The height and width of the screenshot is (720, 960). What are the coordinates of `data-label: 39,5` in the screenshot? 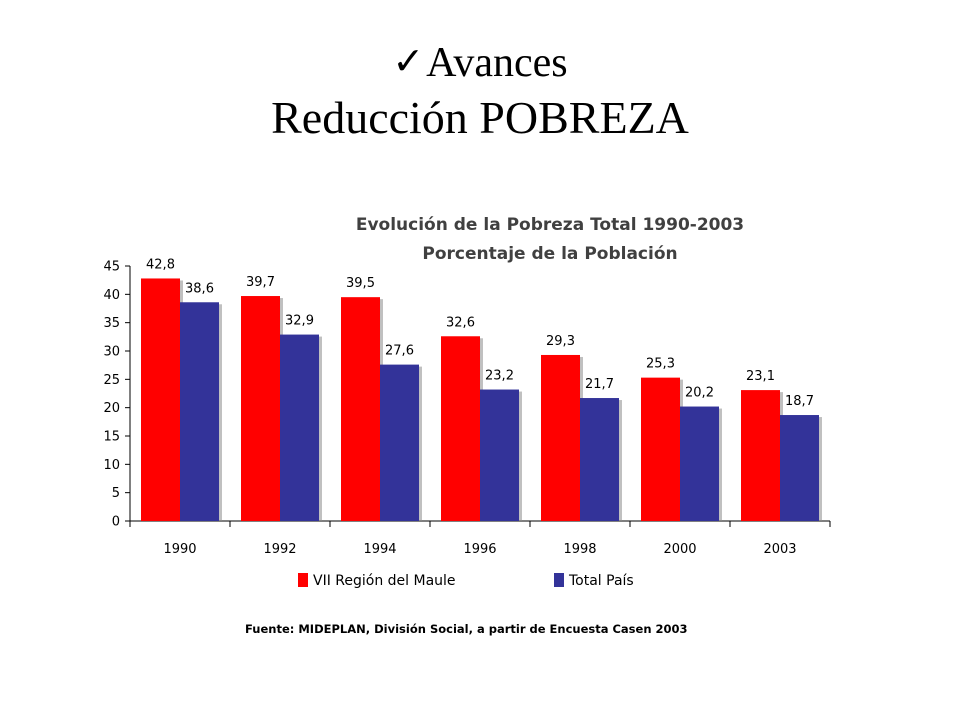 It's located at (360, 283).